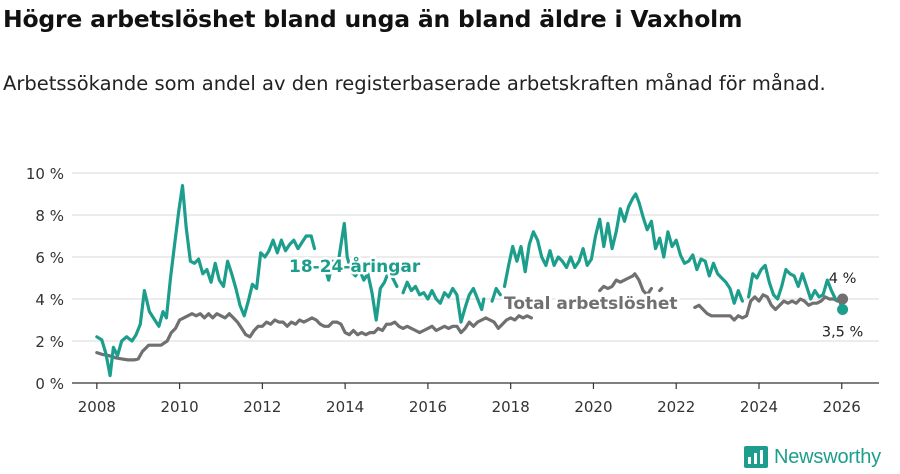 The height and width of the screenshot is (474, 900). What do you see at coordinates (49, 258) in the screenshot?
I see `y-tick-label: 6 %` at bounding box center [49, 258].